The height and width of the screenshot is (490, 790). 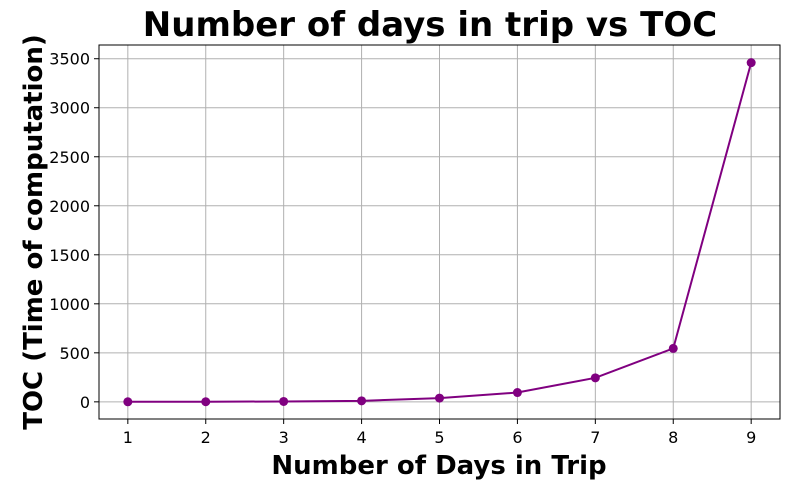 I want to click on x-axis-label: Number of Days in Trip, so click(x=438, y=466).